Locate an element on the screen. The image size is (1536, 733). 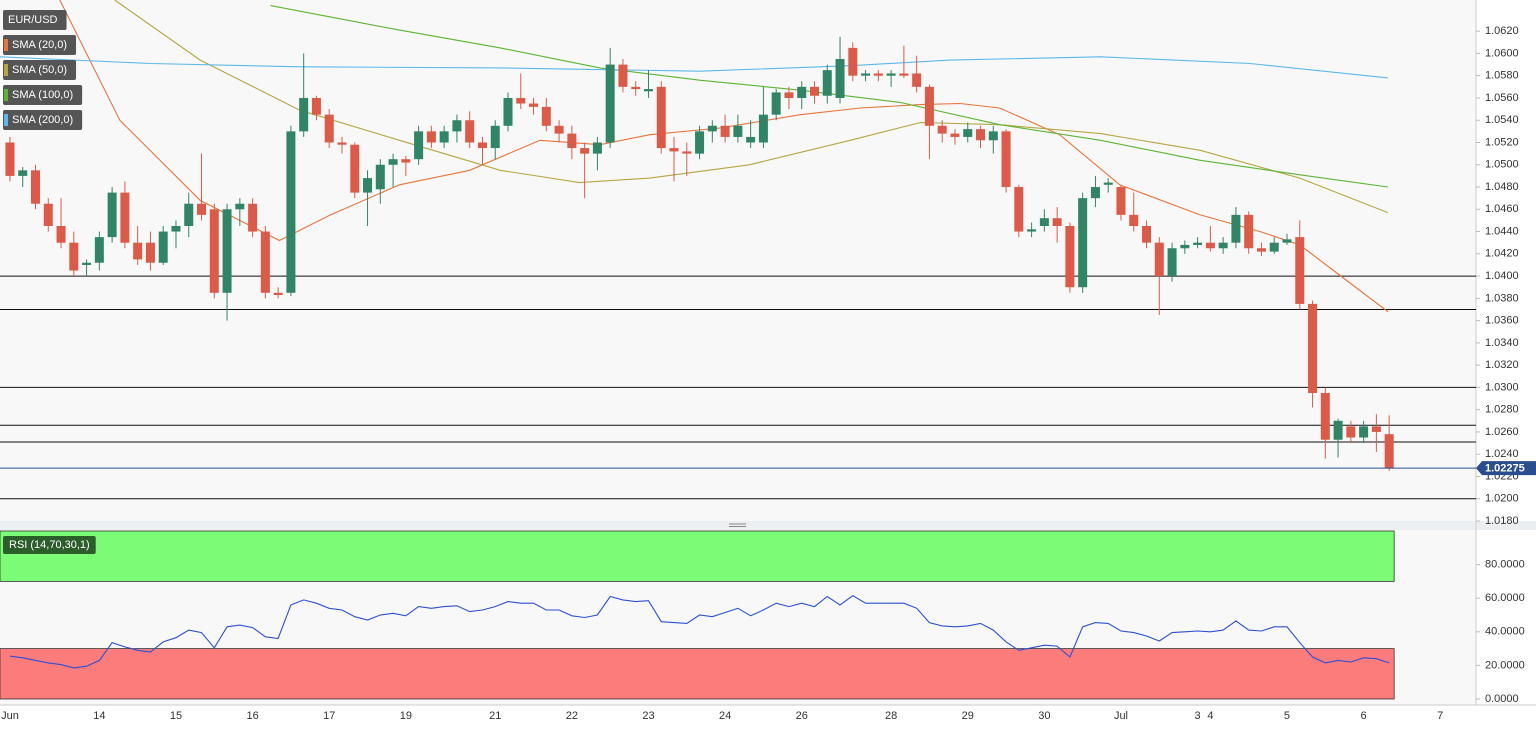
sma-legend: SMA (50,0) is located at coordinates (40, 70).